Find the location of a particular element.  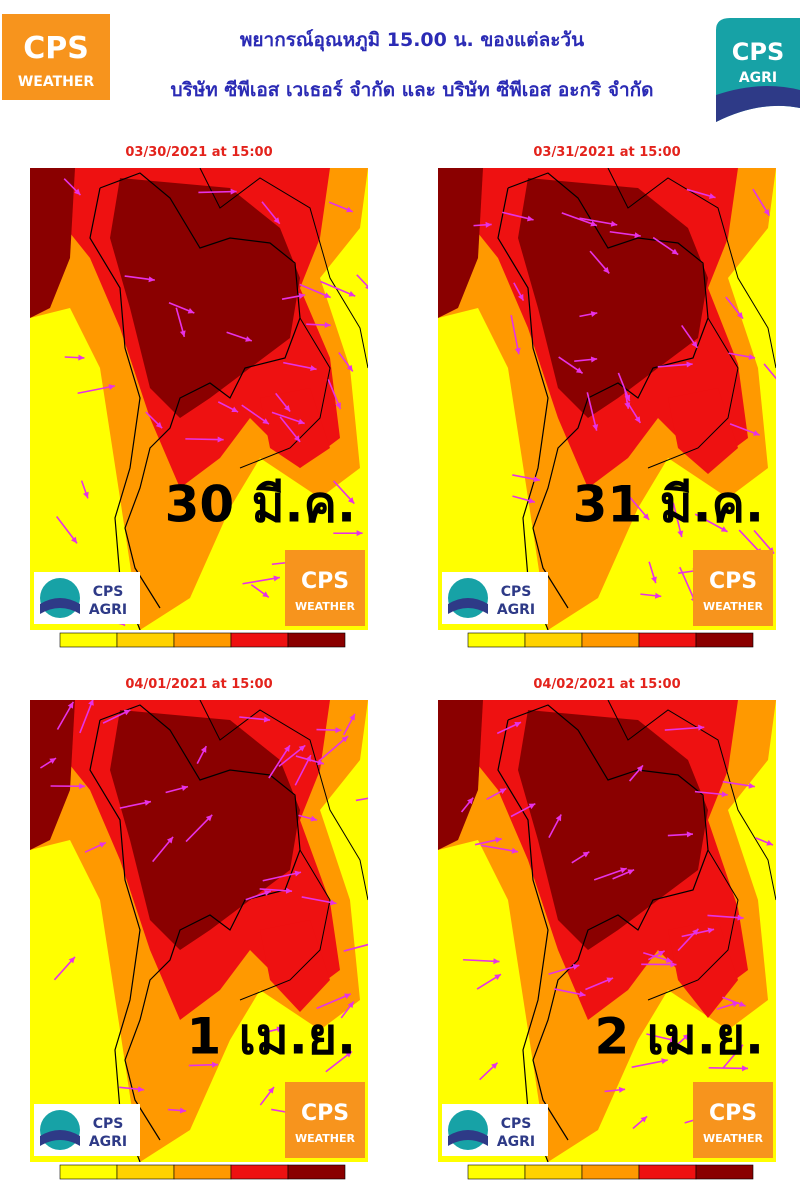

day-label: 30 มี.ค. is located at coordinates (260, 505).